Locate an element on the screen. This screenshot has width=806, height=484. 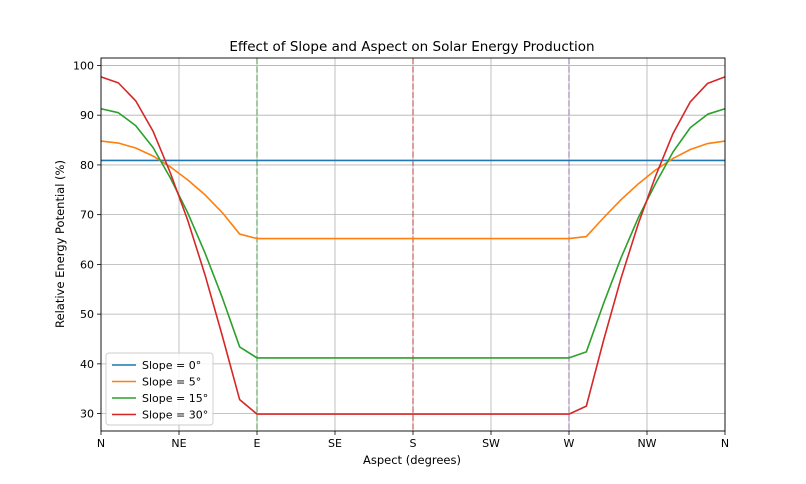
x-tick-label-0: N is located at coordinates (101, 443).